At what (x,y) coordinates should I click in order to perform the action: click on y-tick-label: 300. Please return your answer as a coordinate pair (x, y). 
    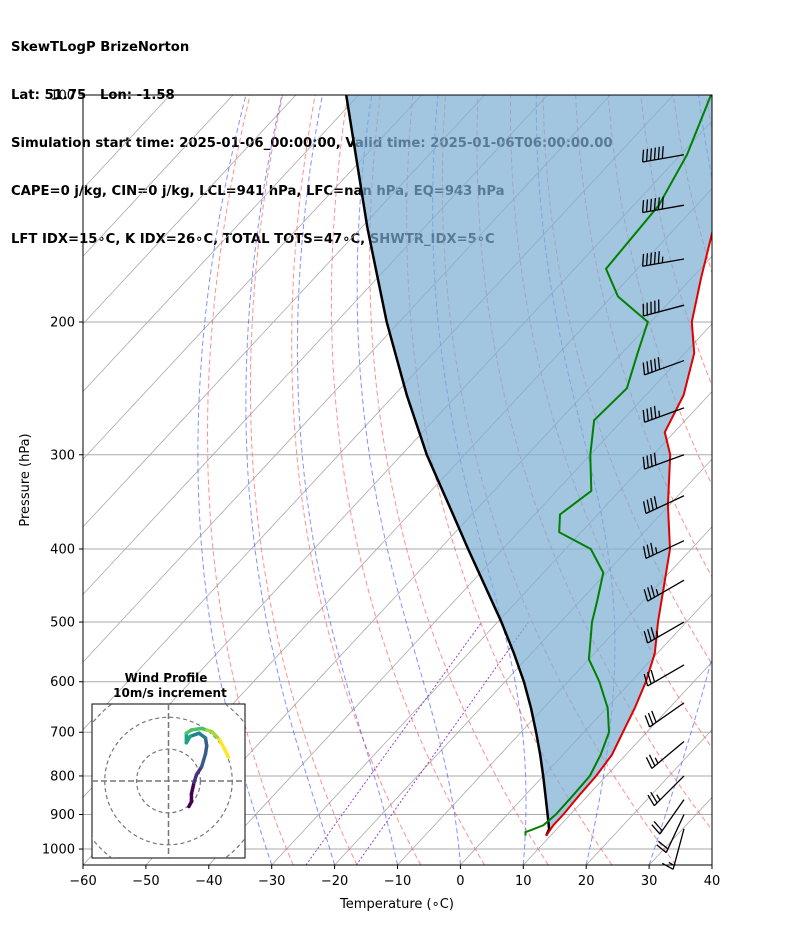
    Looking at the image, I should click on (62, 455).